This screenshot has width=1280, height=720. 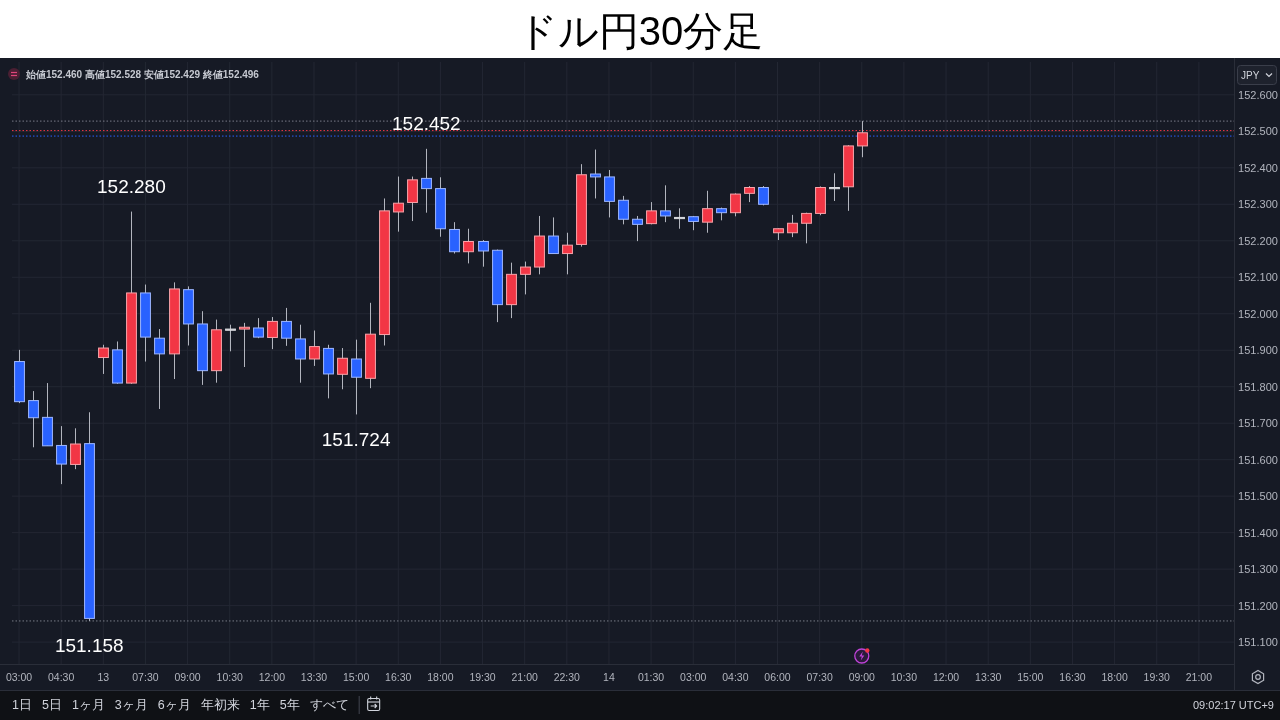 I want to click on y-tick-label: 151.400, so click(x=1258, y=532).